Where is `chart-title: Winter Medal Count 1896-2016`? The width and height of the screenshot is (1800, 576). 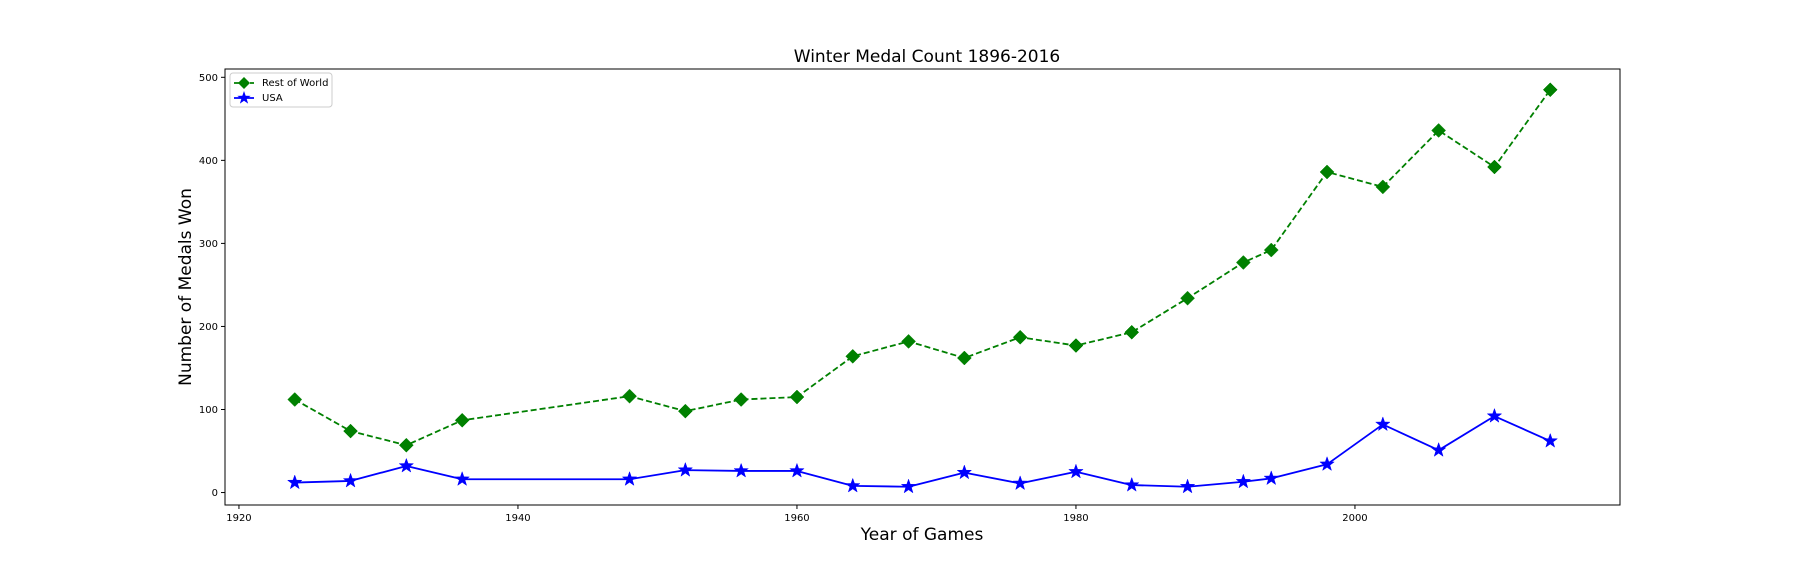 chart-title: Winter Medal Count 1896-2016 is located at coordinates (927, 57).